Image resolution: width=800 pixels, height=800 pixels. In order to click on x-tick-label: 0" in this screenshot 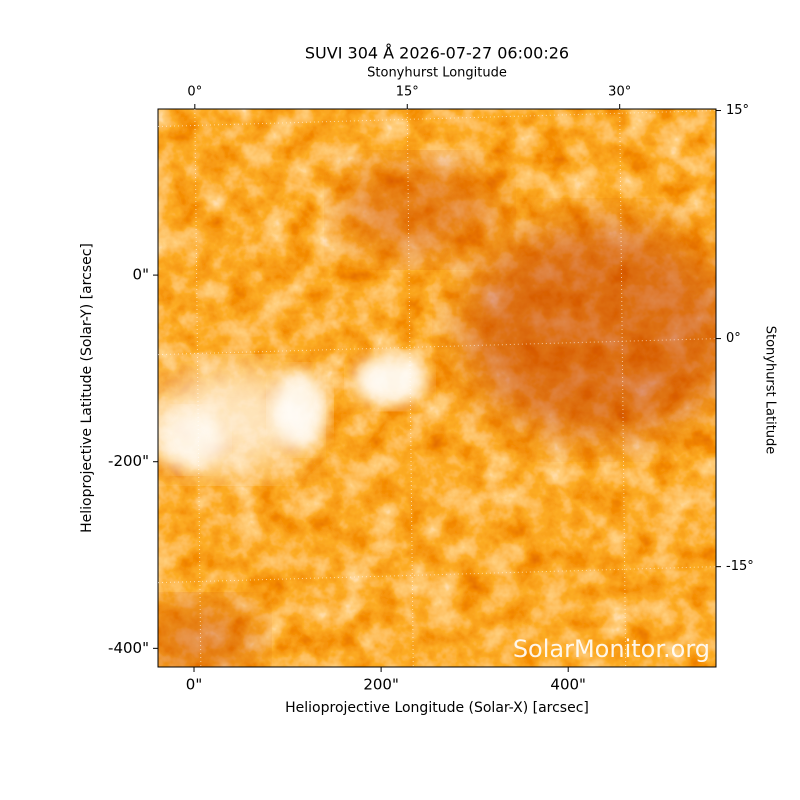, I will do `click(194, 685)`.